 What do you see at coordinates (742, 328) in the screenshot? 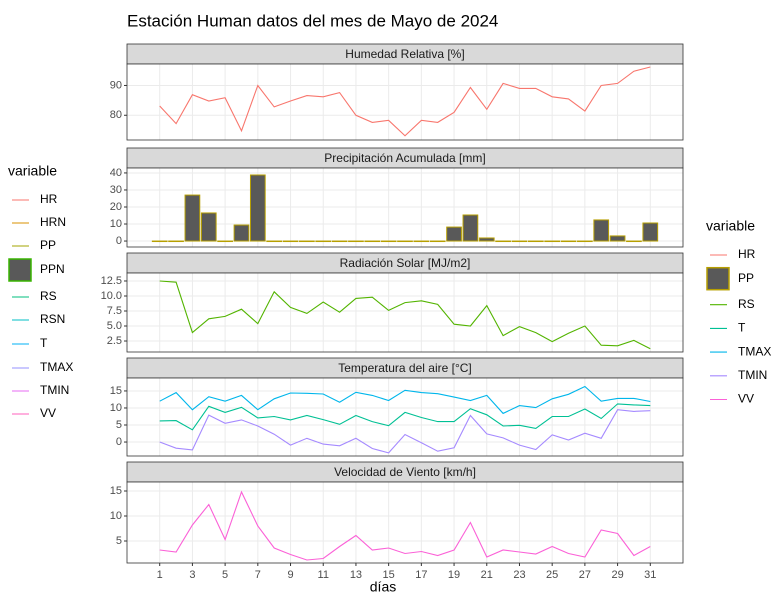
I see `legend-label: T` at bounding box center [742, 328].